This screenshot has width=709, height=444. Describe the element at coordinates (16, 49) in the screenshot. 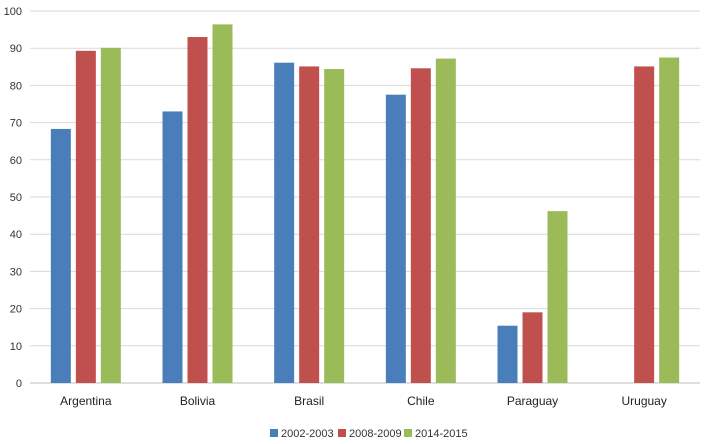

I see `y-tick-label: 90` at that location.